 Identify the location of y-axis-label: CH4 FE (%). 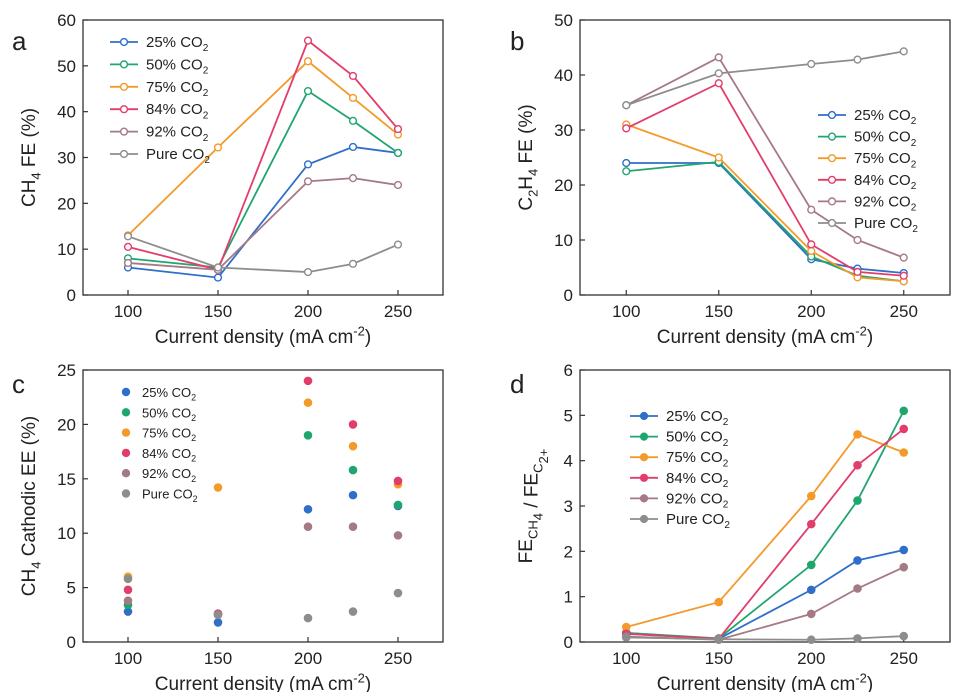
(31, 157).